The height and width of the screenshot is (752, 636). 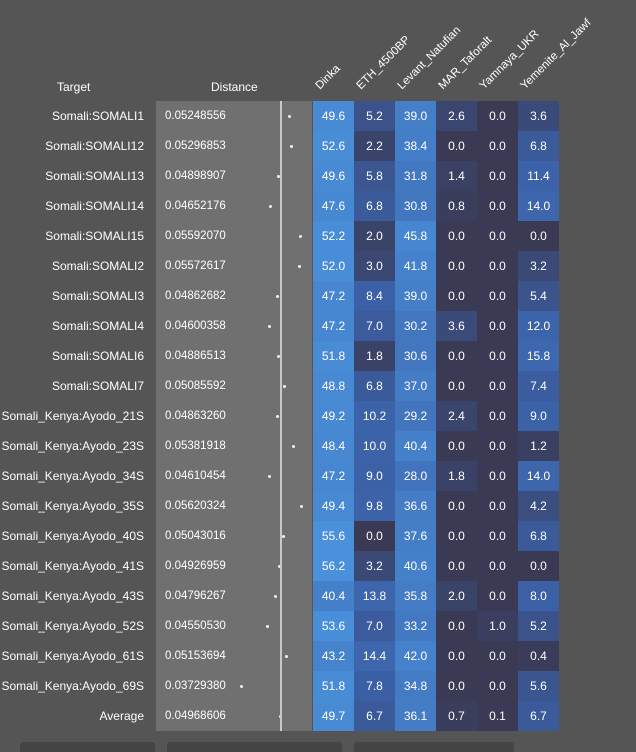 I want to click on heatmap-cell: 3.6, so click(x=538, y=116).